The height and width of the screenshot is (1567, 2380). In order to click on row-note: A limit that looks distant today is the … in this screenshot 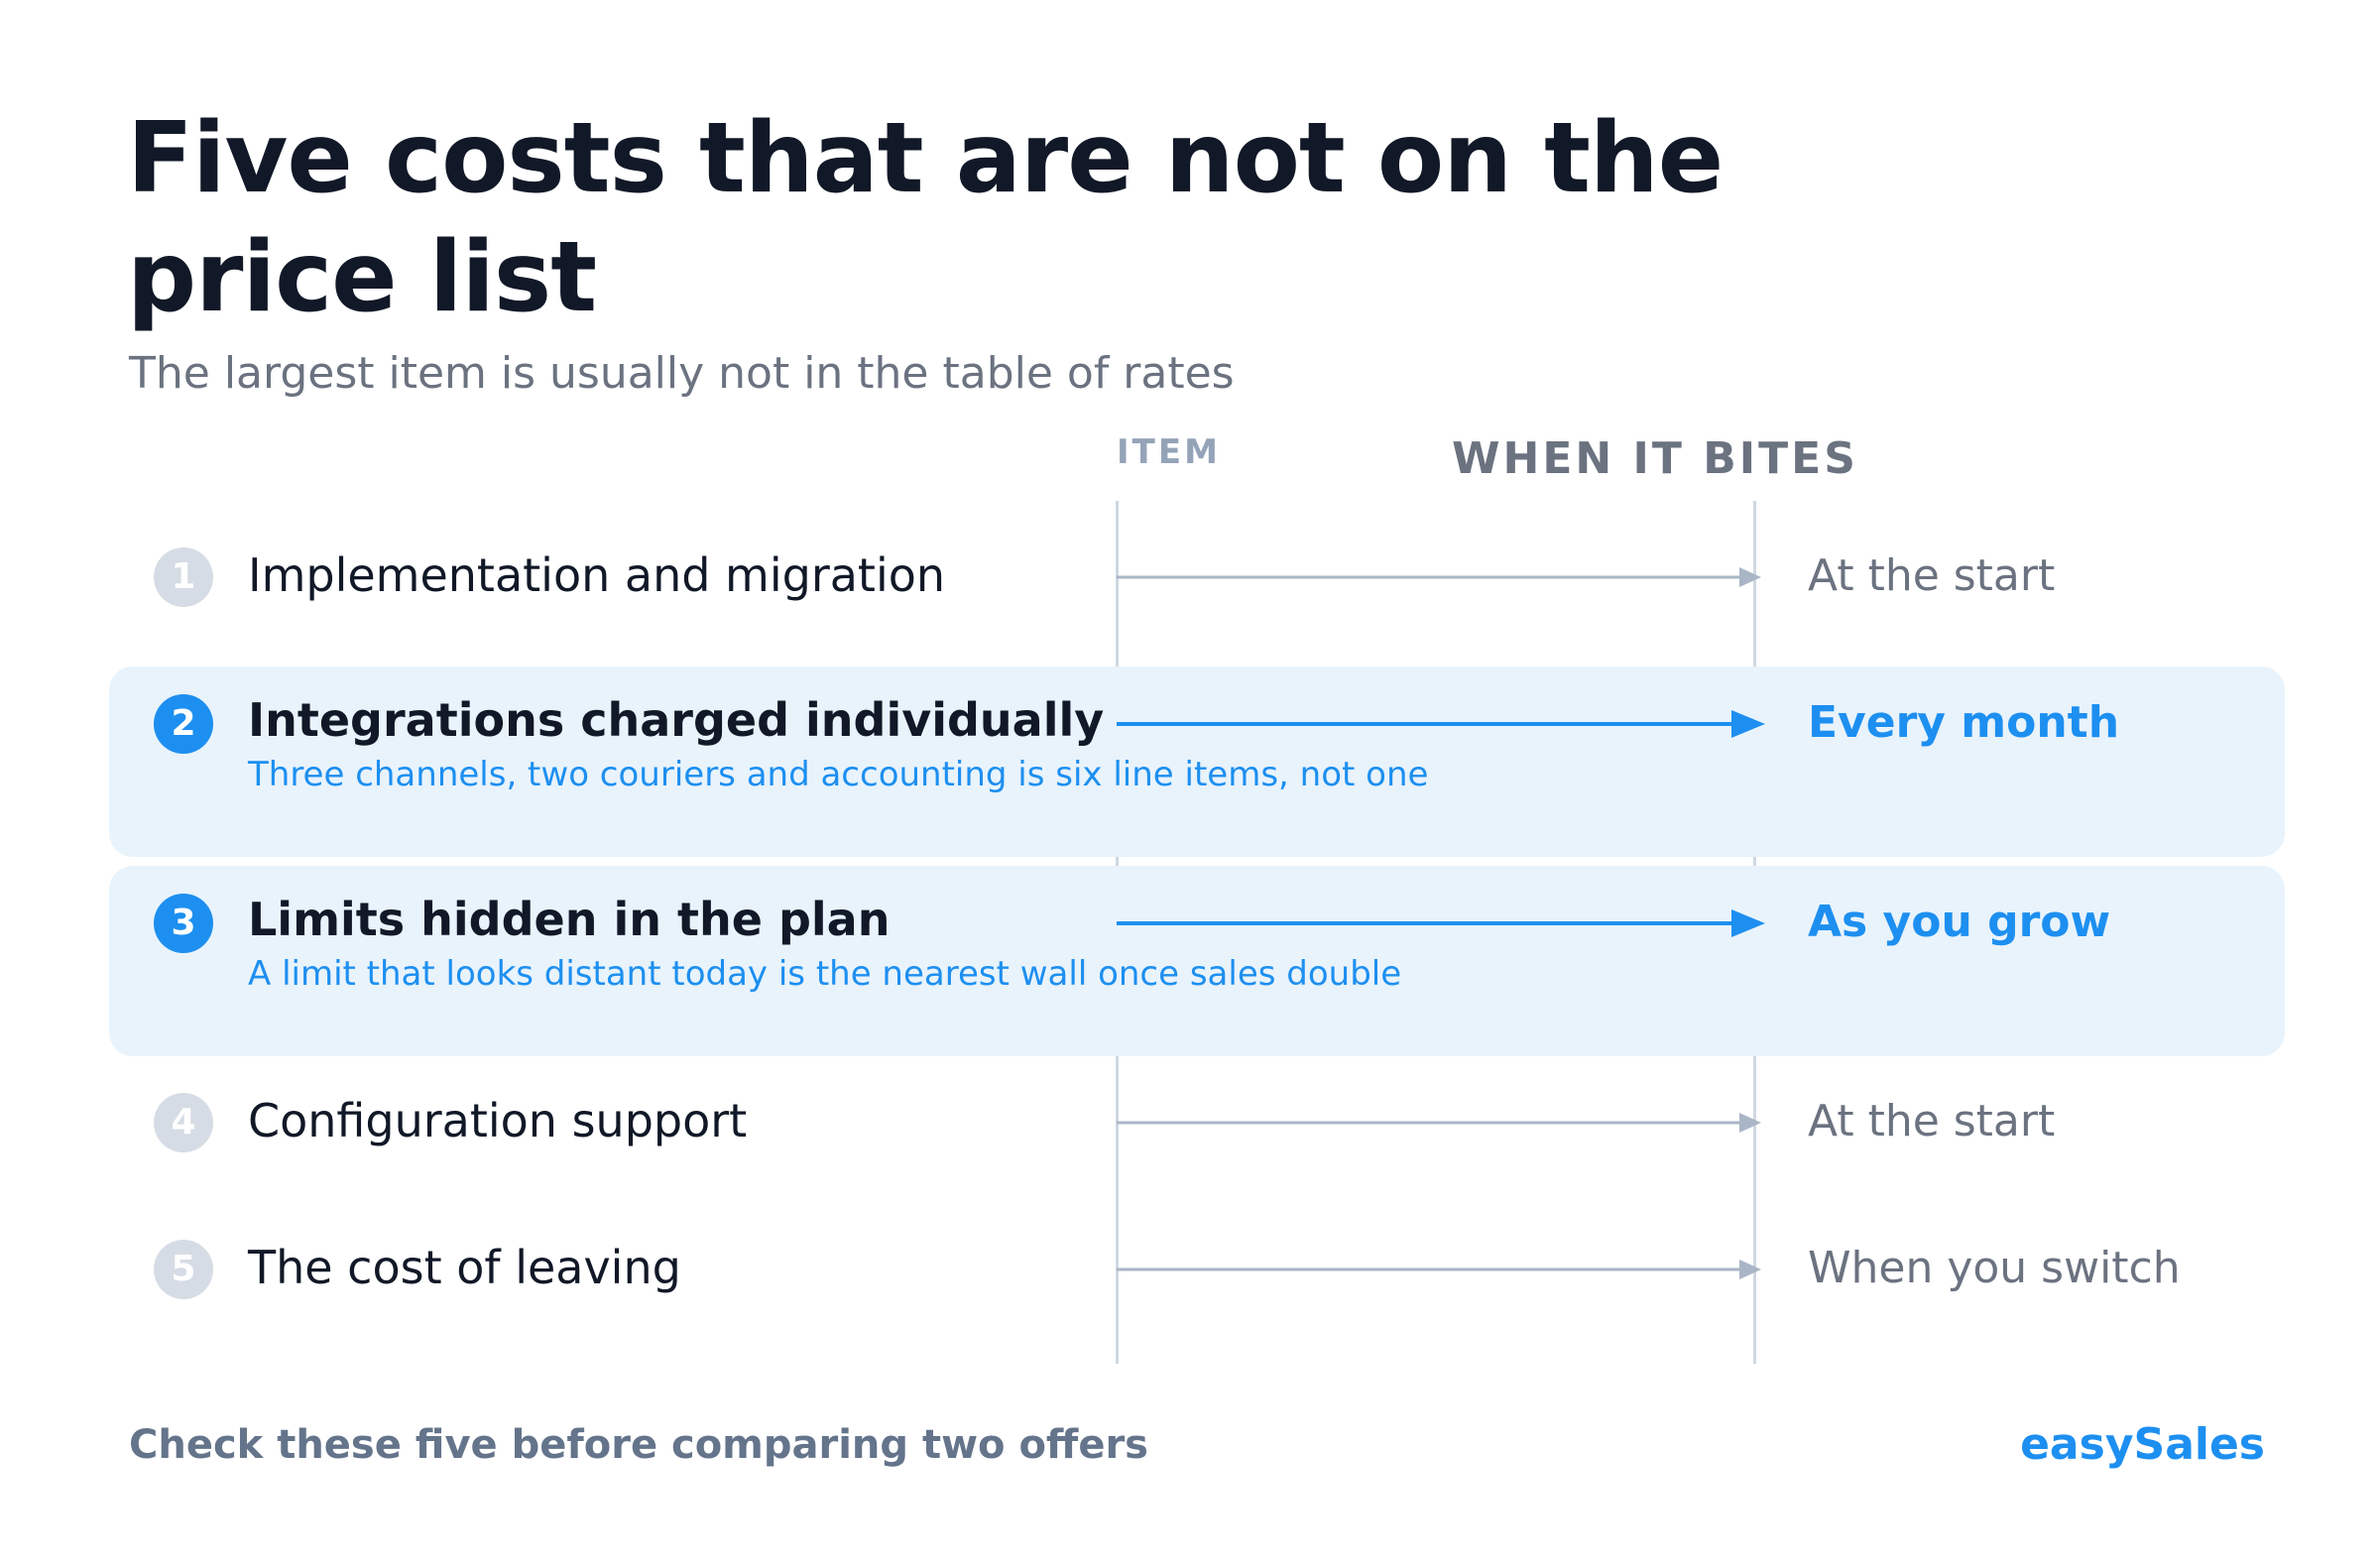, I will do `click(825, 974)`.